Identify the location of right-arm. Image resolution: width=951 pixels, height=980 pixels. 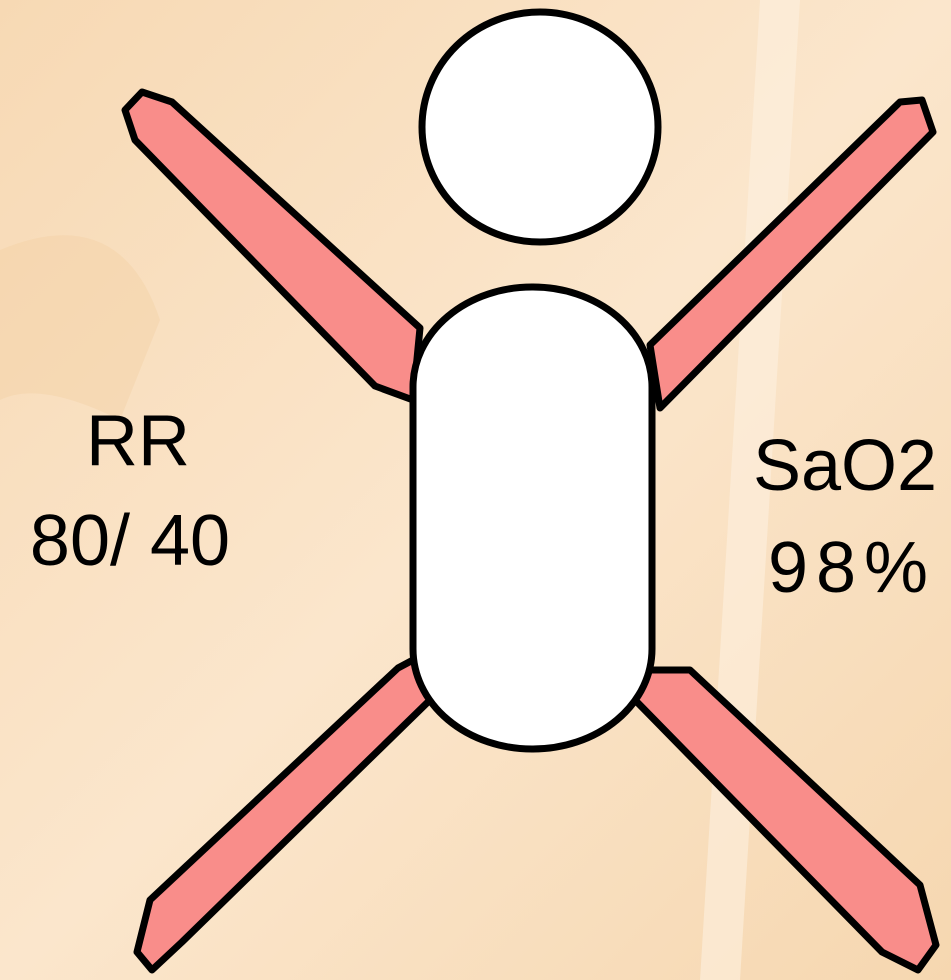
(791, 254).